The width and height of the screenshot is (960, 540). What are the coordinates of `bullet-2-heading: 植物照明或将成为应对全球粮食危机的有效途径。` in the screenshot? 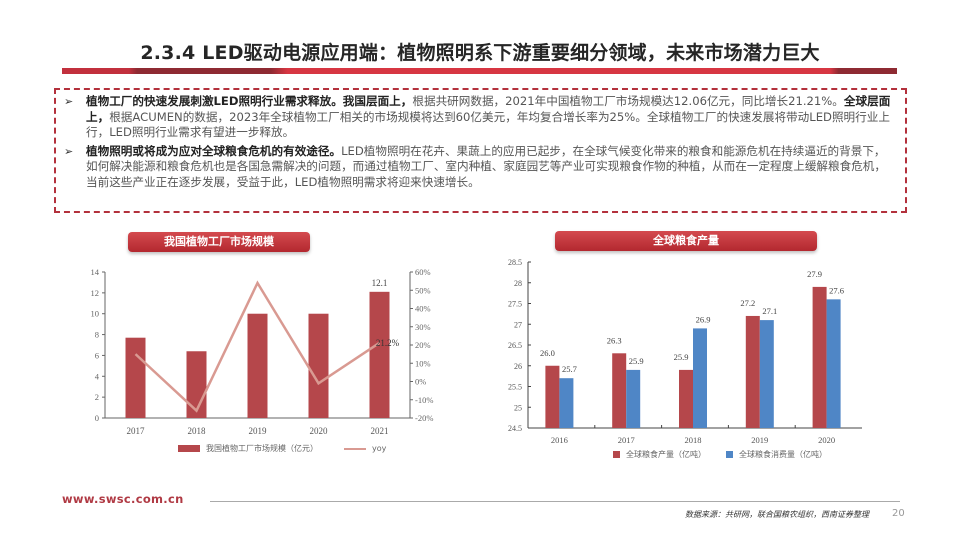 It's located at (214, 150).